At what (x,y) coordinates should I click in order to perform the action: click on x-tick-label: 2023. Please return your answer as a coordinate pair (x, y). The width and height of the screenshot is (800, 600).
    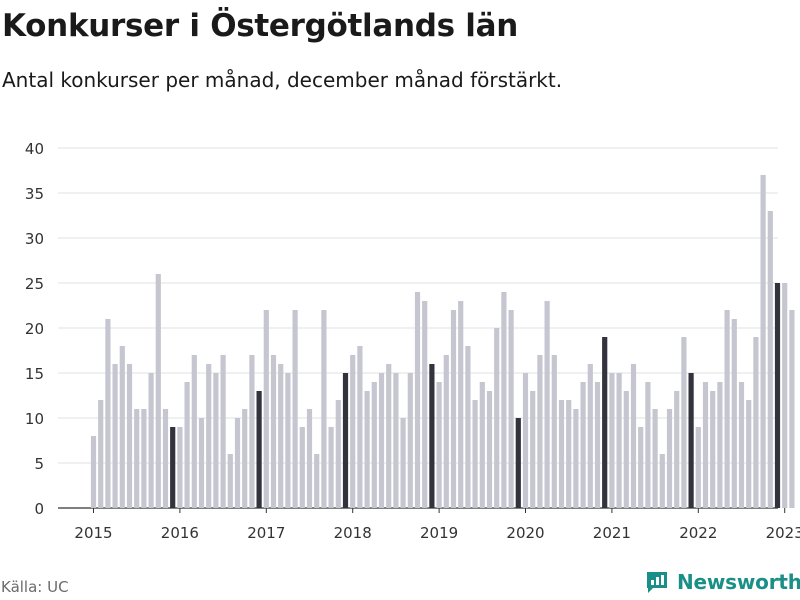
    Looking at the image, I should click on (783, 533).